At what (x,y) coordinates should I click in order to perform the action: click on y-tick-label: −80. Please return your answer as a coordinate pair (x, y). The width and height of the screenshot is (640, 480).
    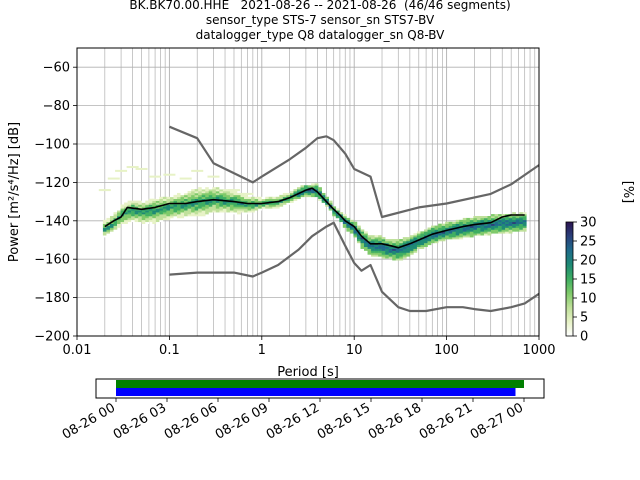
    Looking at the image, I should click on (56, 106).